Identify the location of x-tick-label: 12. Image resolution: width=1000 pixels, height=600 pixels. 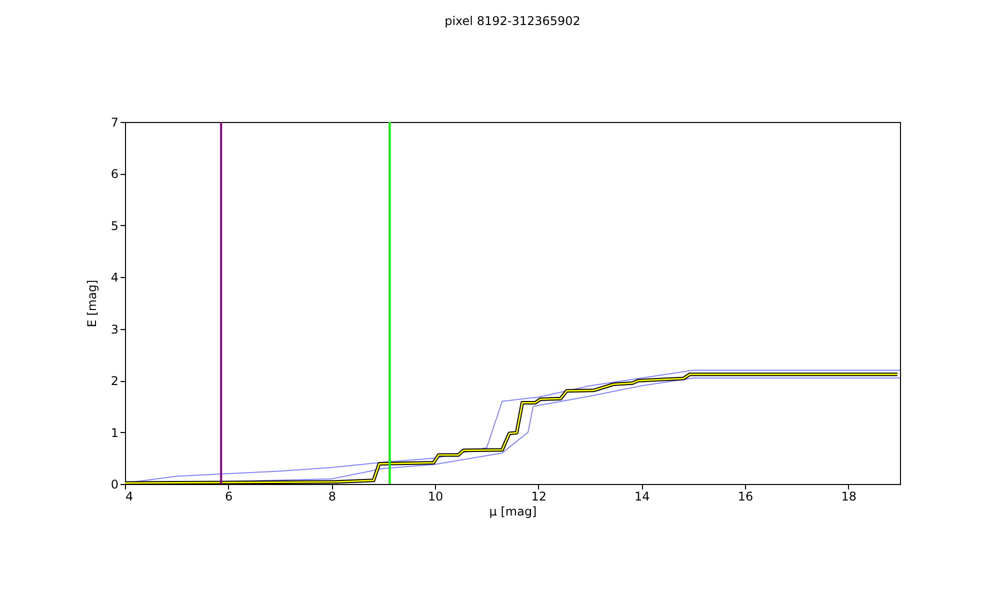
(538, 497).